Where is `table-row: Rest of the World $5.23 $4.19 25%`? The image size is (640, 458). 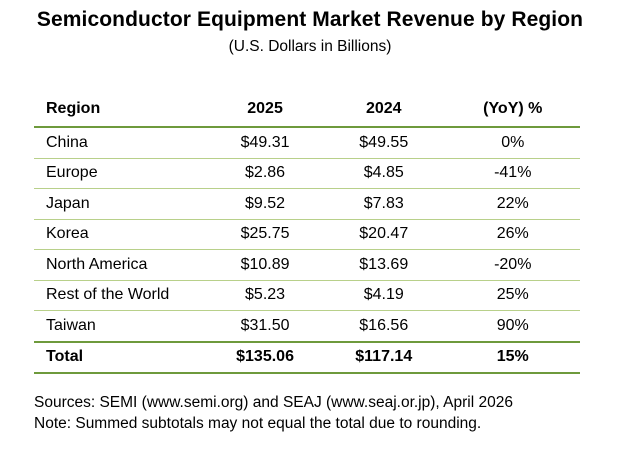
table-row: Rest of the World $5.23 $4.19 25% is located at coordinates (307, 295).